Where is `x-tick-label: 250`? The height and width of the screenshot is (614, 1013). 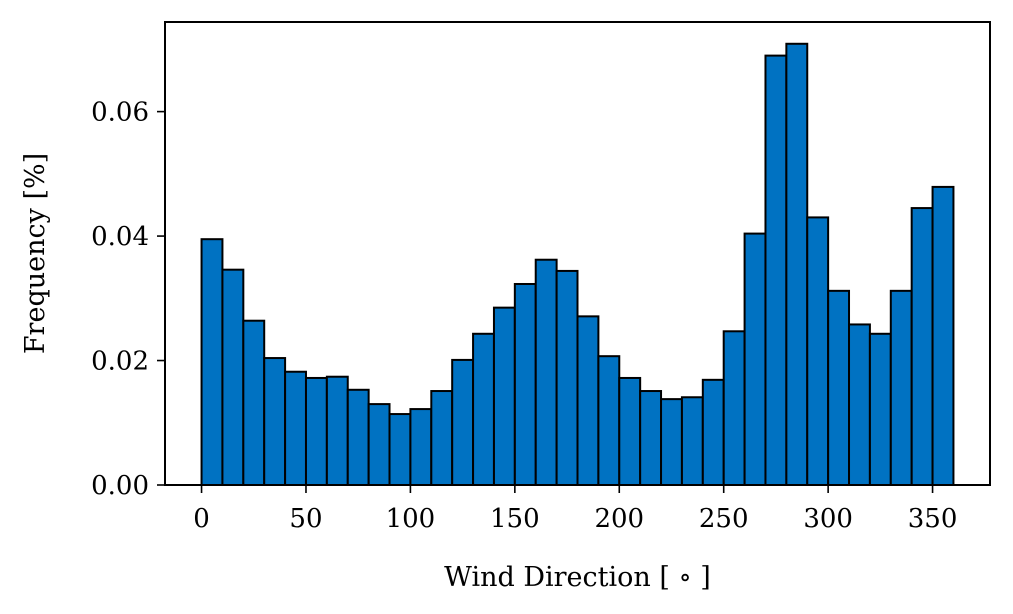
x-tick-label: 250 is located at coordinates (724, 519).